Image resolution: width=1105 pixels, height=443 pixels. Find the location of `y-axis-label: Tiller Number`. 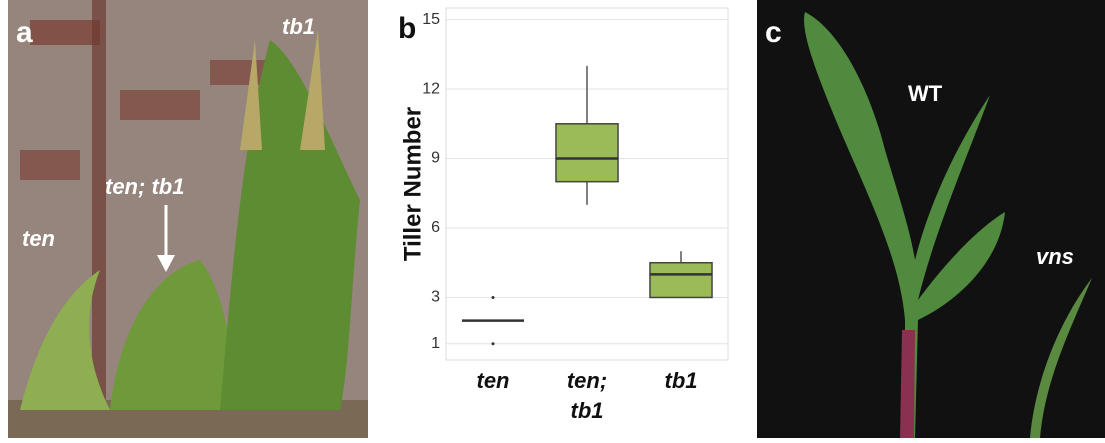

y-axis-label: Tiller Number is located at coordinates (412, 184).